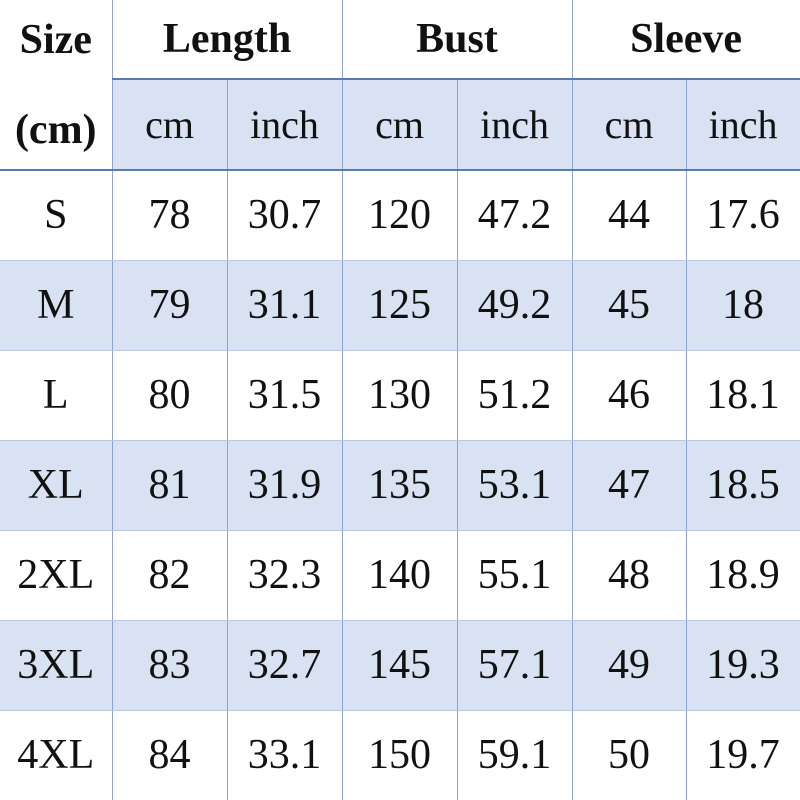 This screenshot has width=800, height=800. I want to click on table-row-2xl: 2XL 82 32.3 140 55.1 48 18.9, so click(400, 575).